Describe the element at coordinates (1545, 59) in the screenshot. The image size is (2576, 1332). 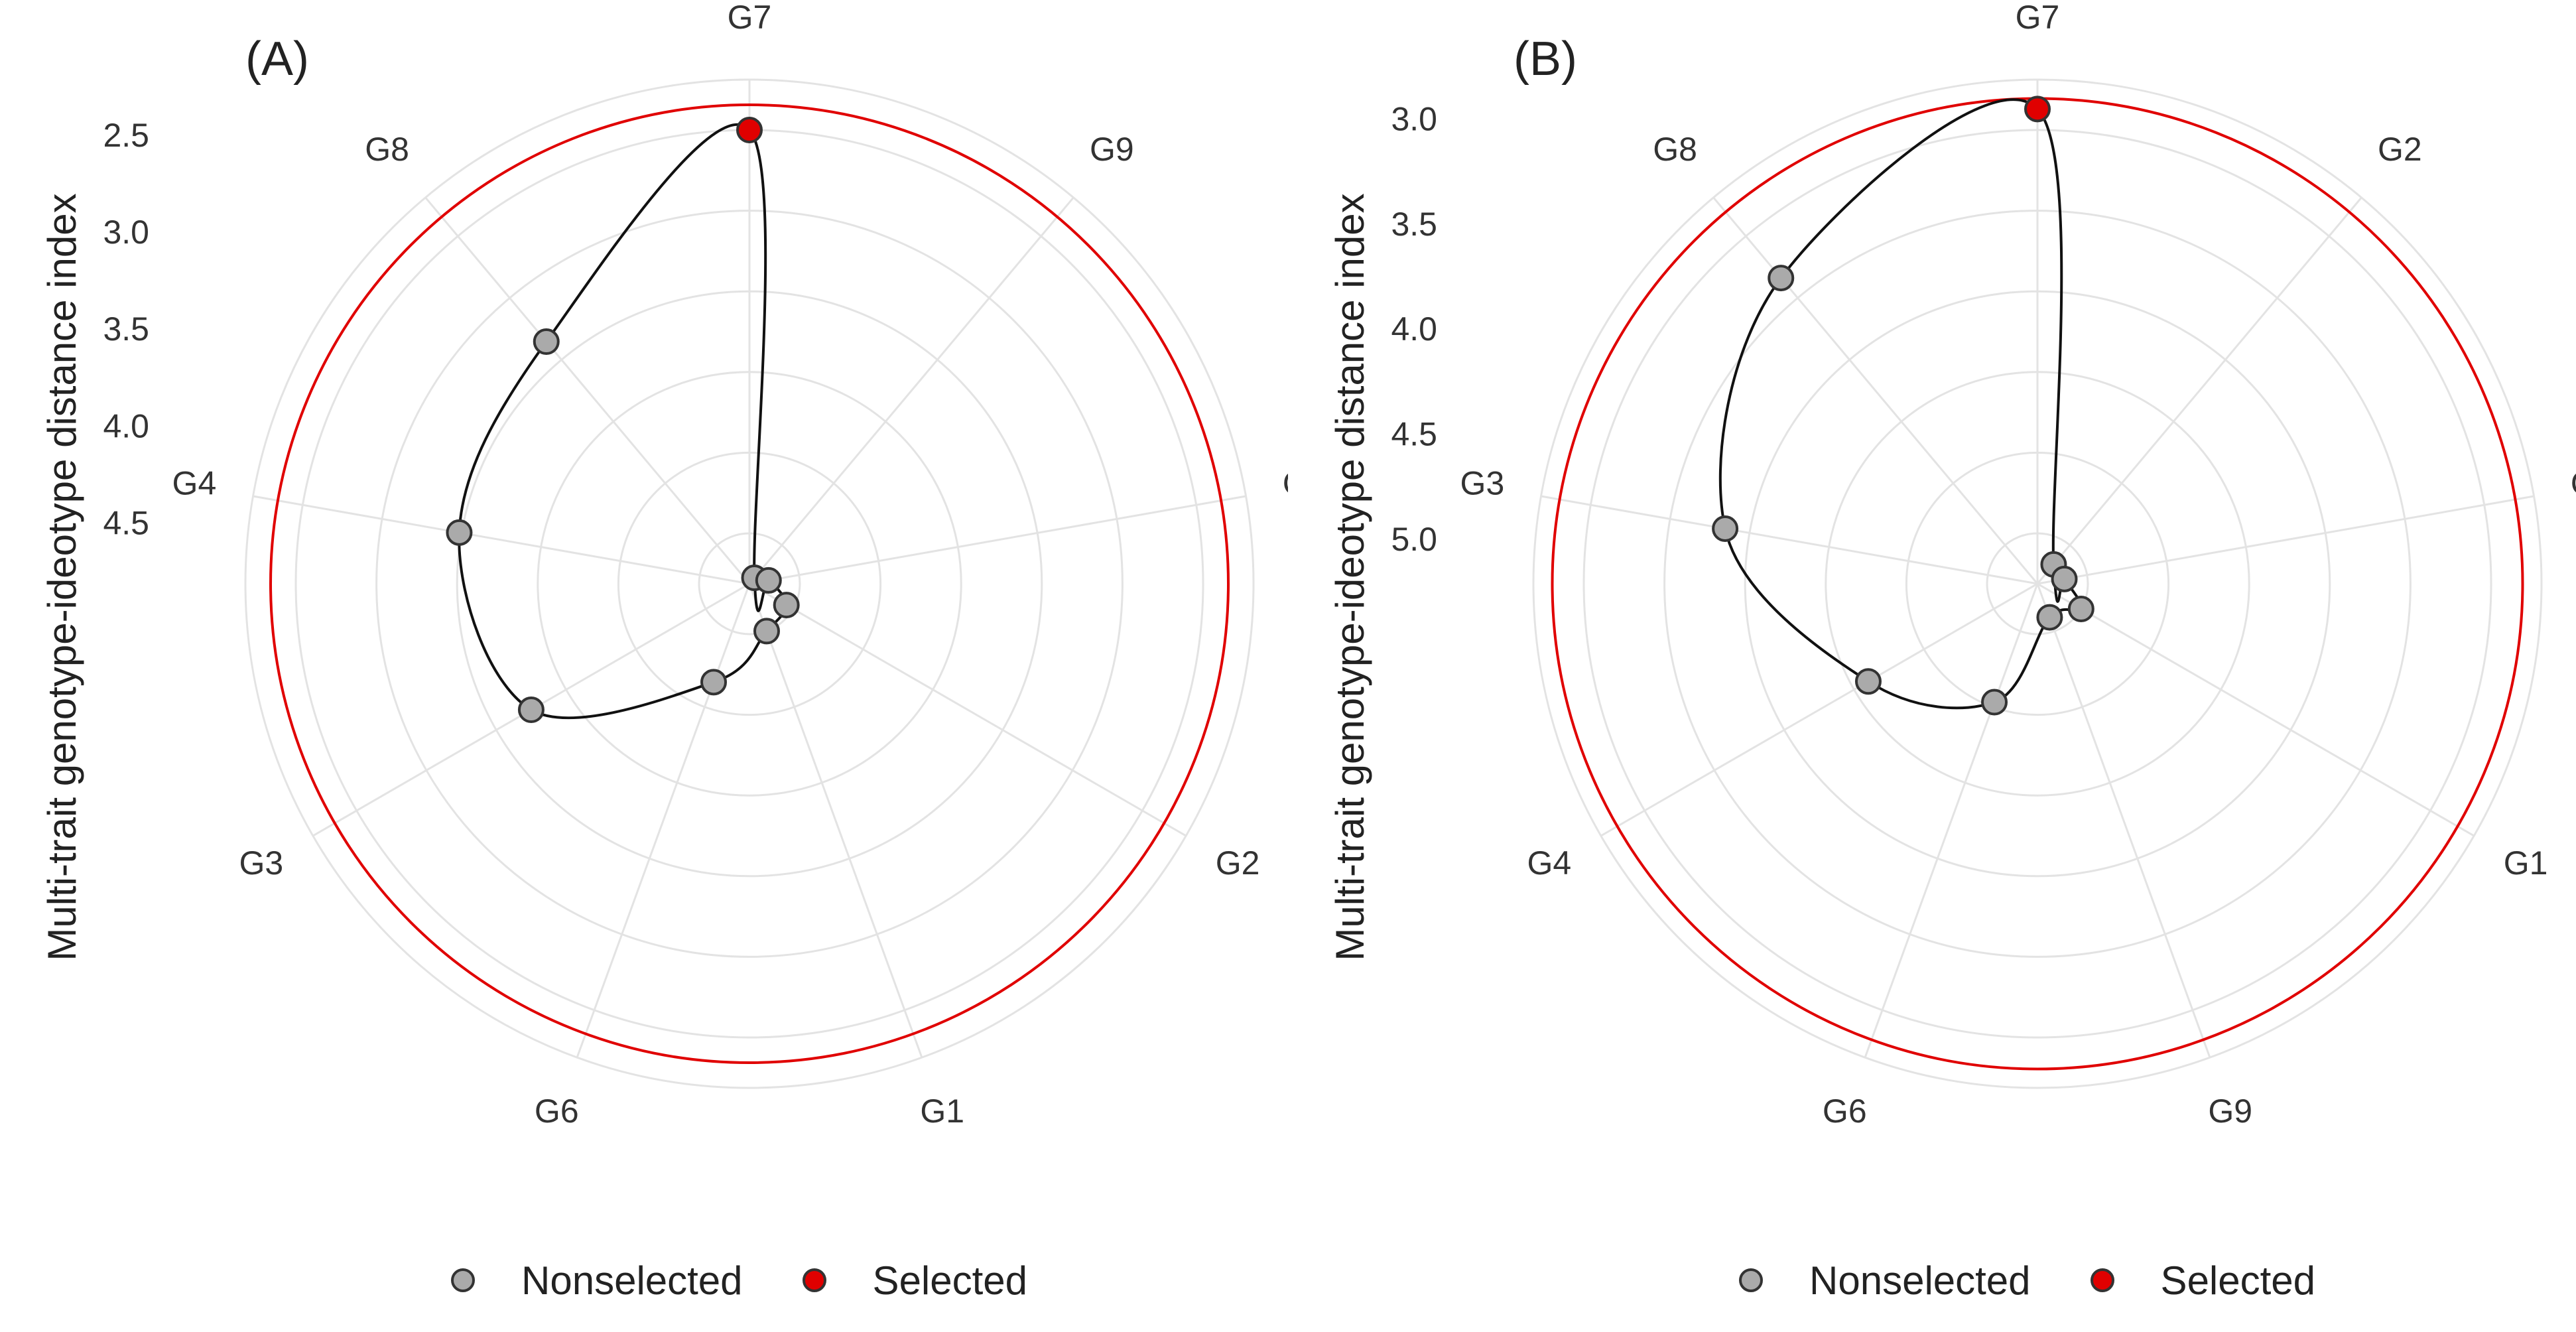
I see `panel-label: (B)` at that location.